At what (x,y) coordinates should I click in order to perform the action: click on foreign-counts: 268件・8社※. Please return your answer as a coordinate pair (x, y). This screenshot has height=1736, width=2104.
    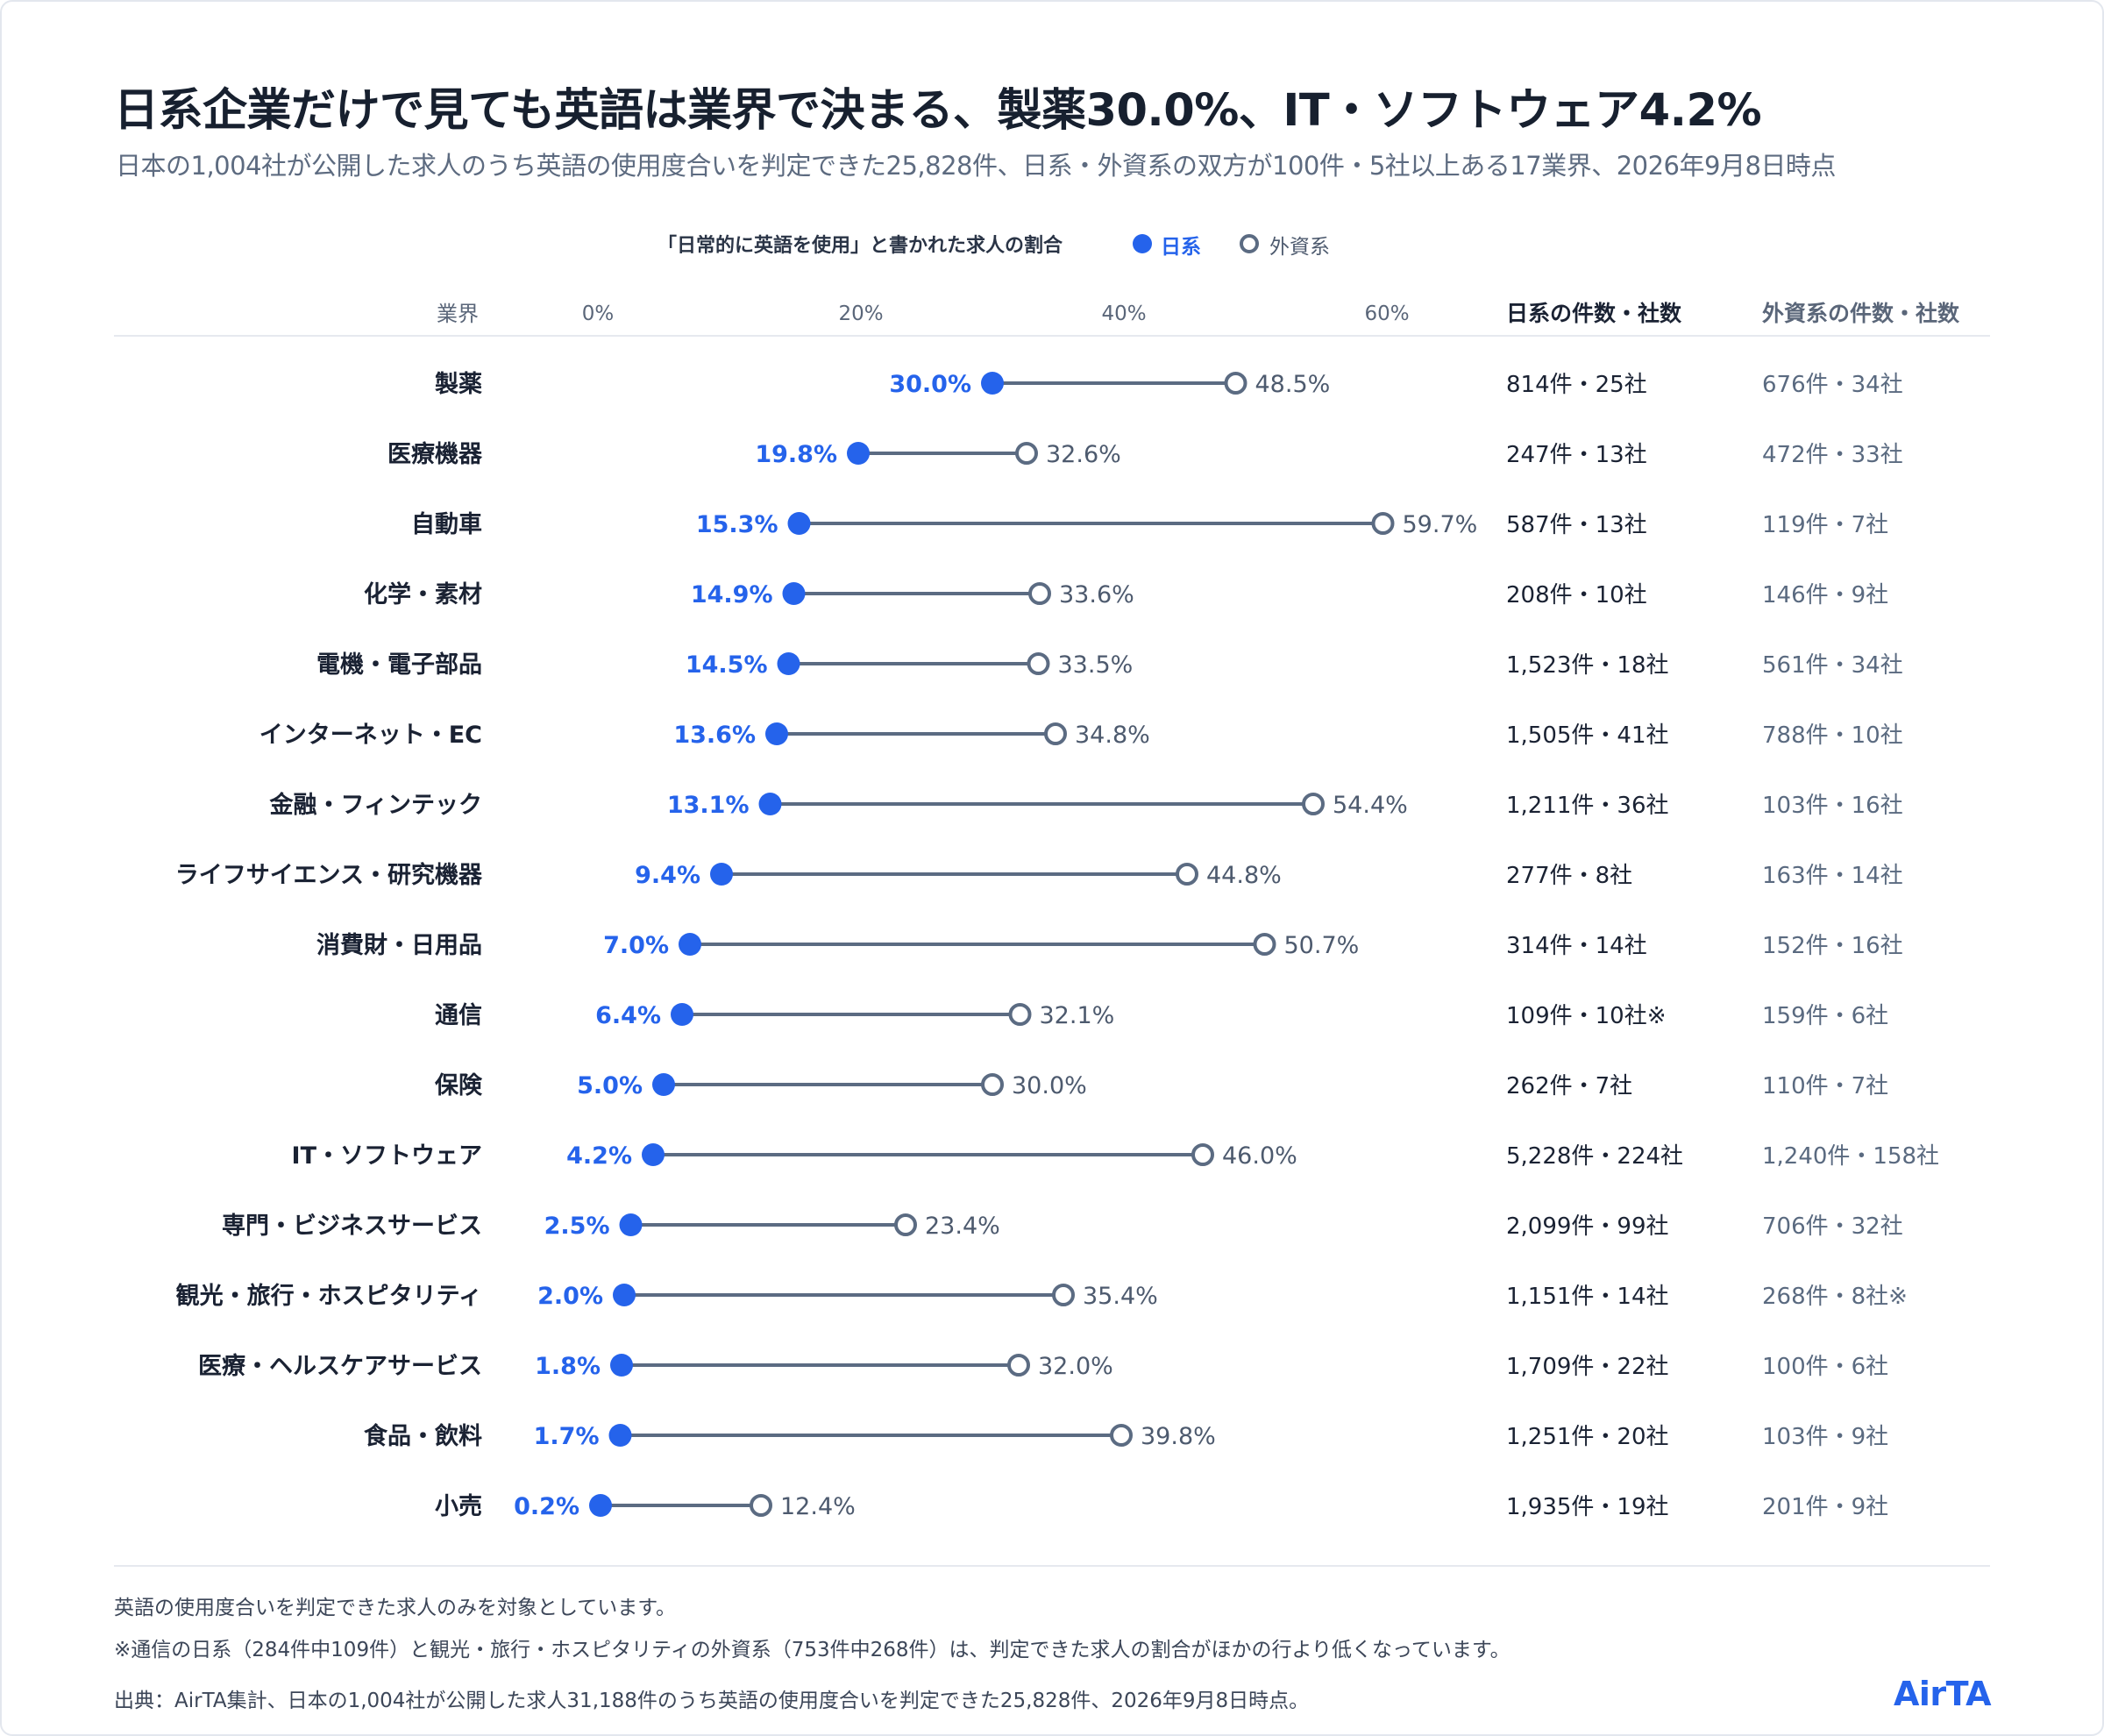
    Looking at the image, I should click on (1835, 1297).